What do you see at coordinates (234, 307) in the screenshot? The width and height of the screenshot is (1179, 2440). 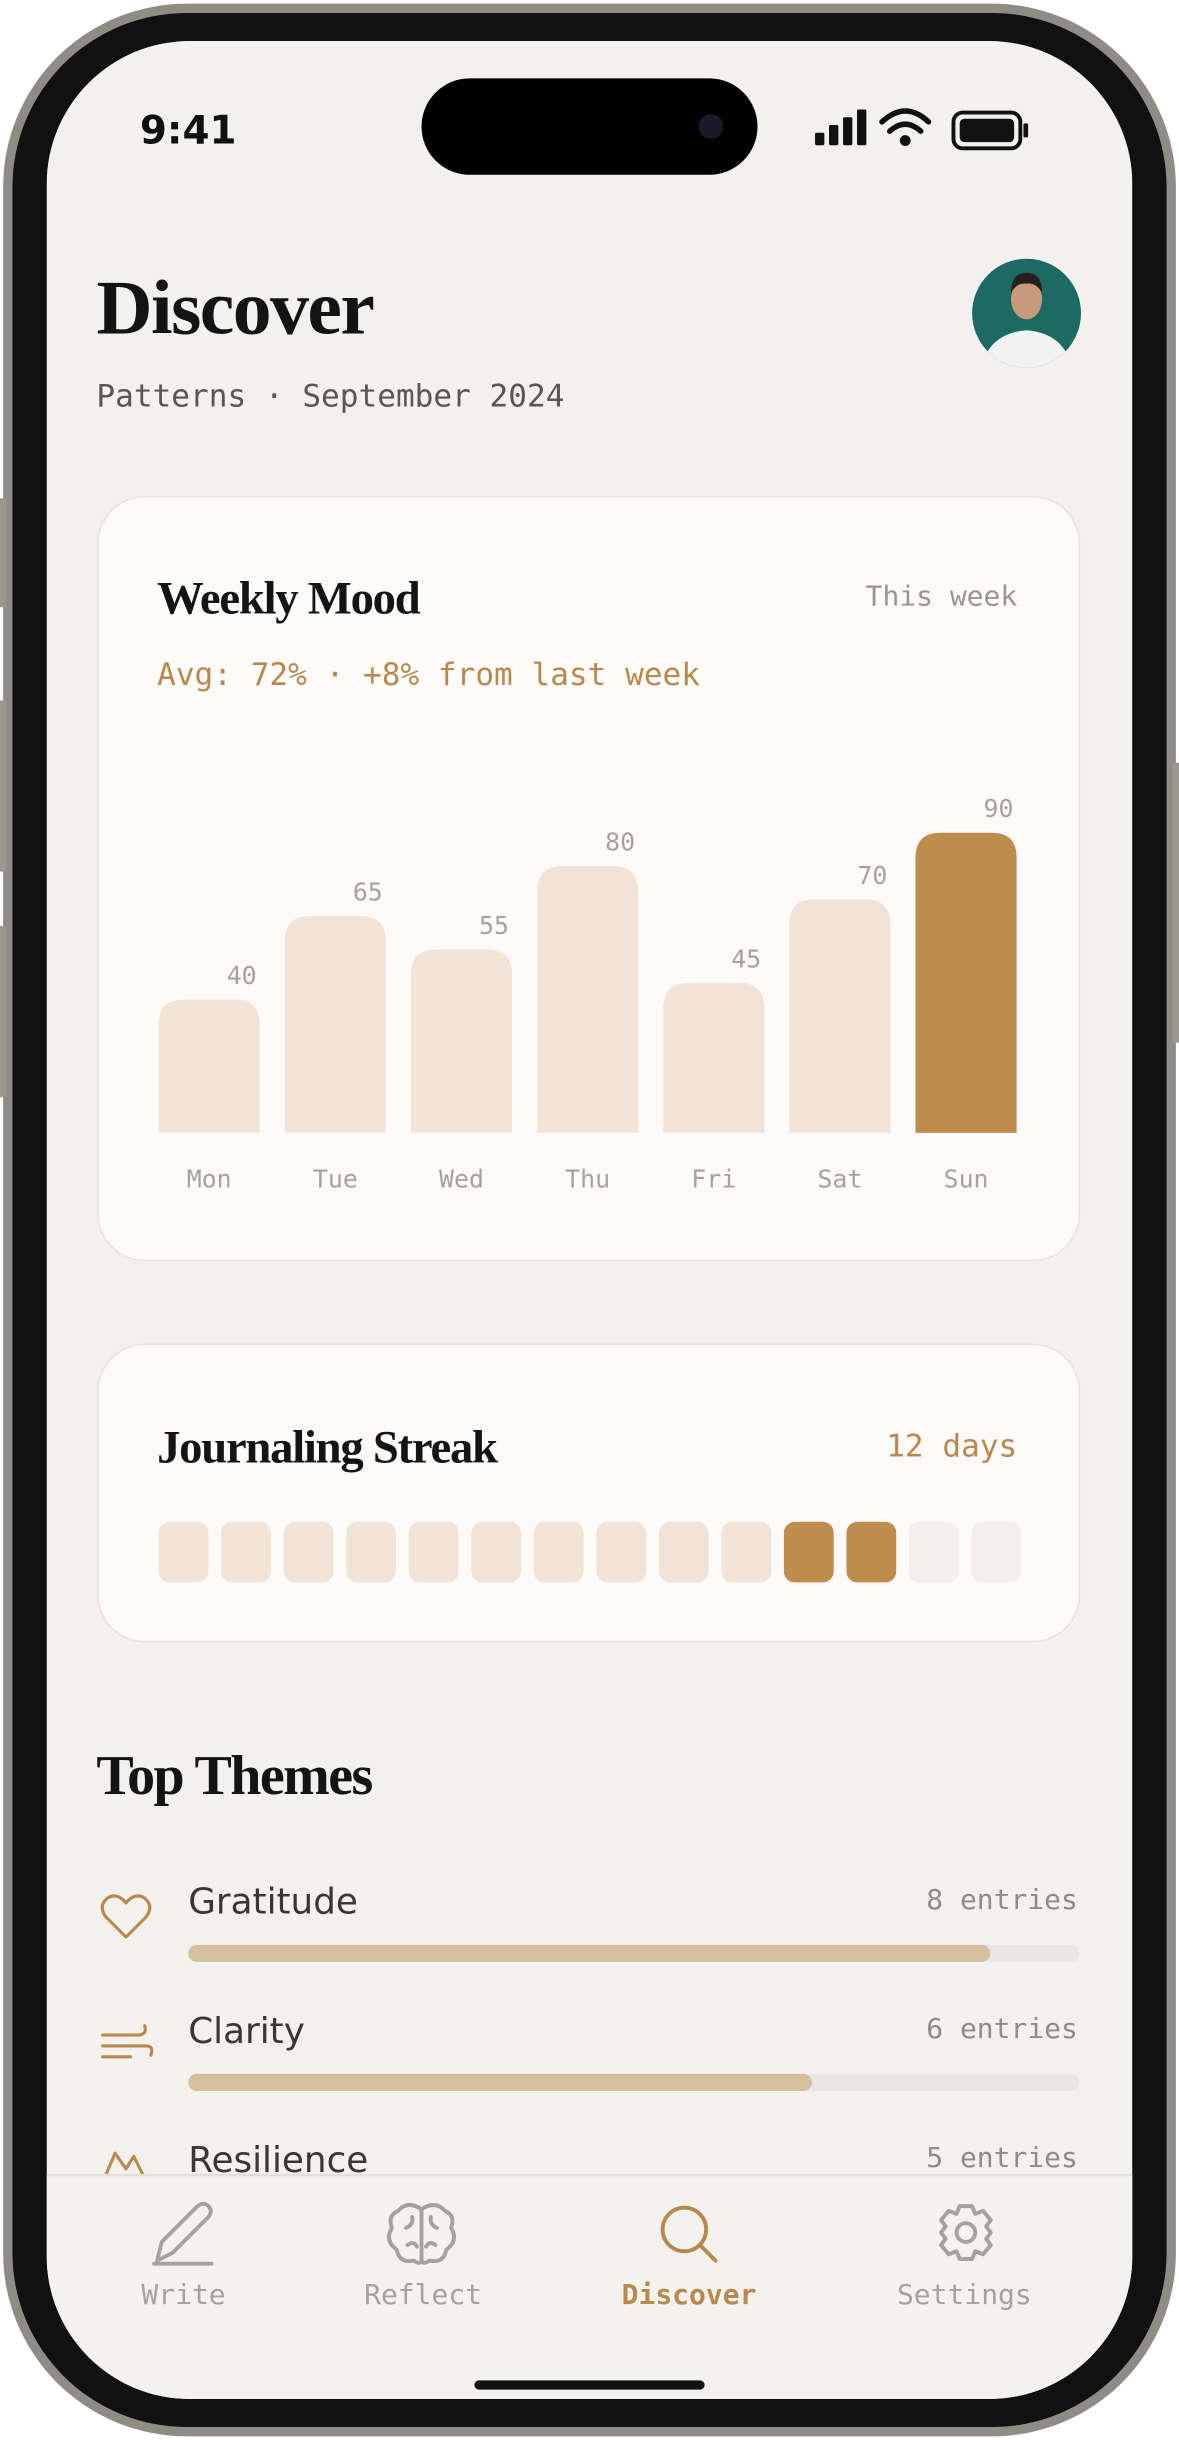 I see `page-title: Discover` at bounding box center [234, 307].